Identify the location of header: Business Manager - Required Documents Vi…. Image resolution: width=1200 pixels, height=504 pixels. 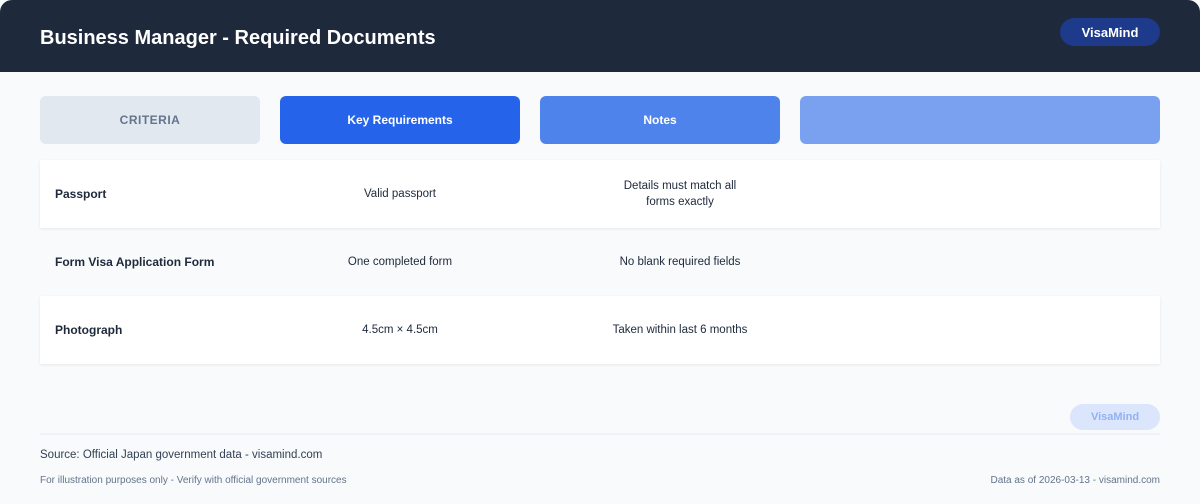
(600, 36).